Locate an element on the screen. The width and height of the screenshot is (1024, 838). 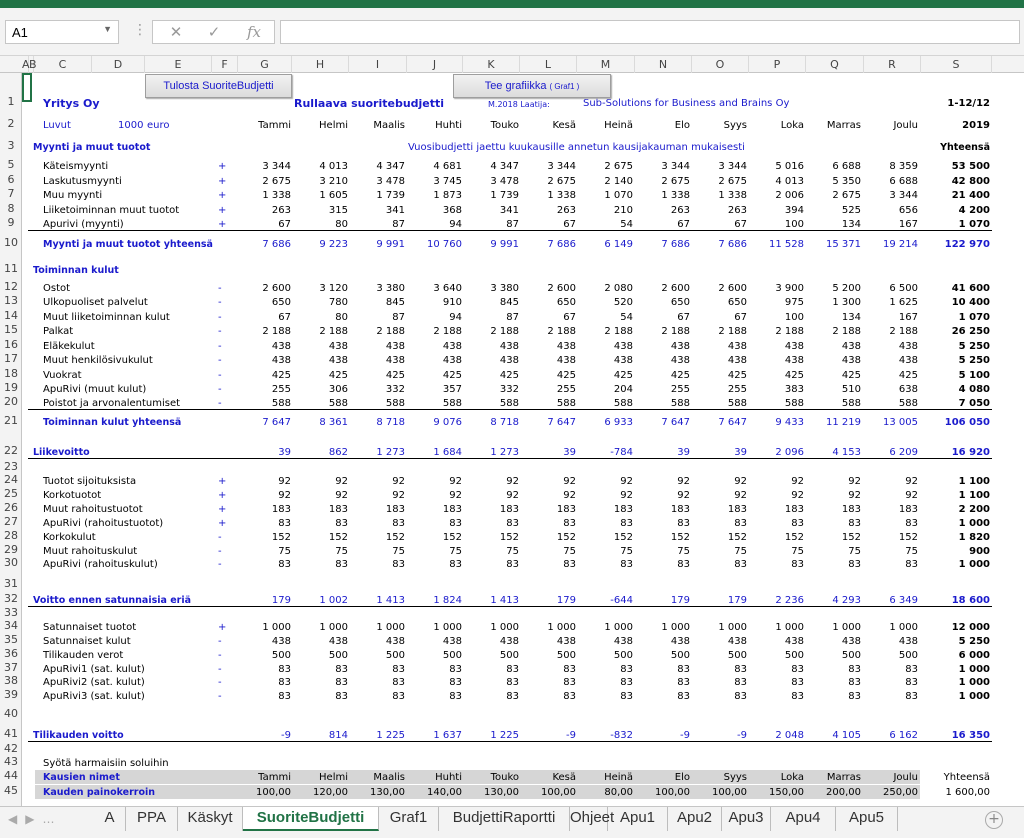
tab-ppa: PPA is located at coordinates (152, 819).